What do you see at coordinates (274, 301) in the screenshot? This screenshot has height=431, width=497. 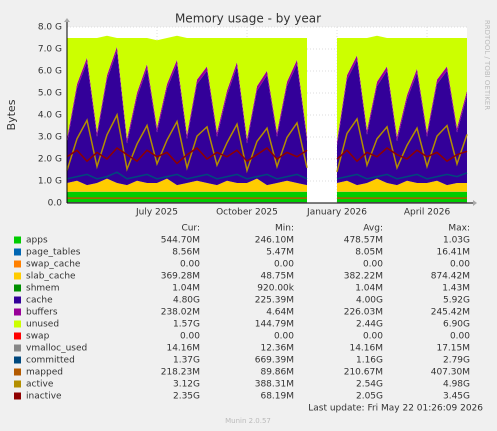 I see `legend-stat: 225.39M` at bounding box center [274, 301].